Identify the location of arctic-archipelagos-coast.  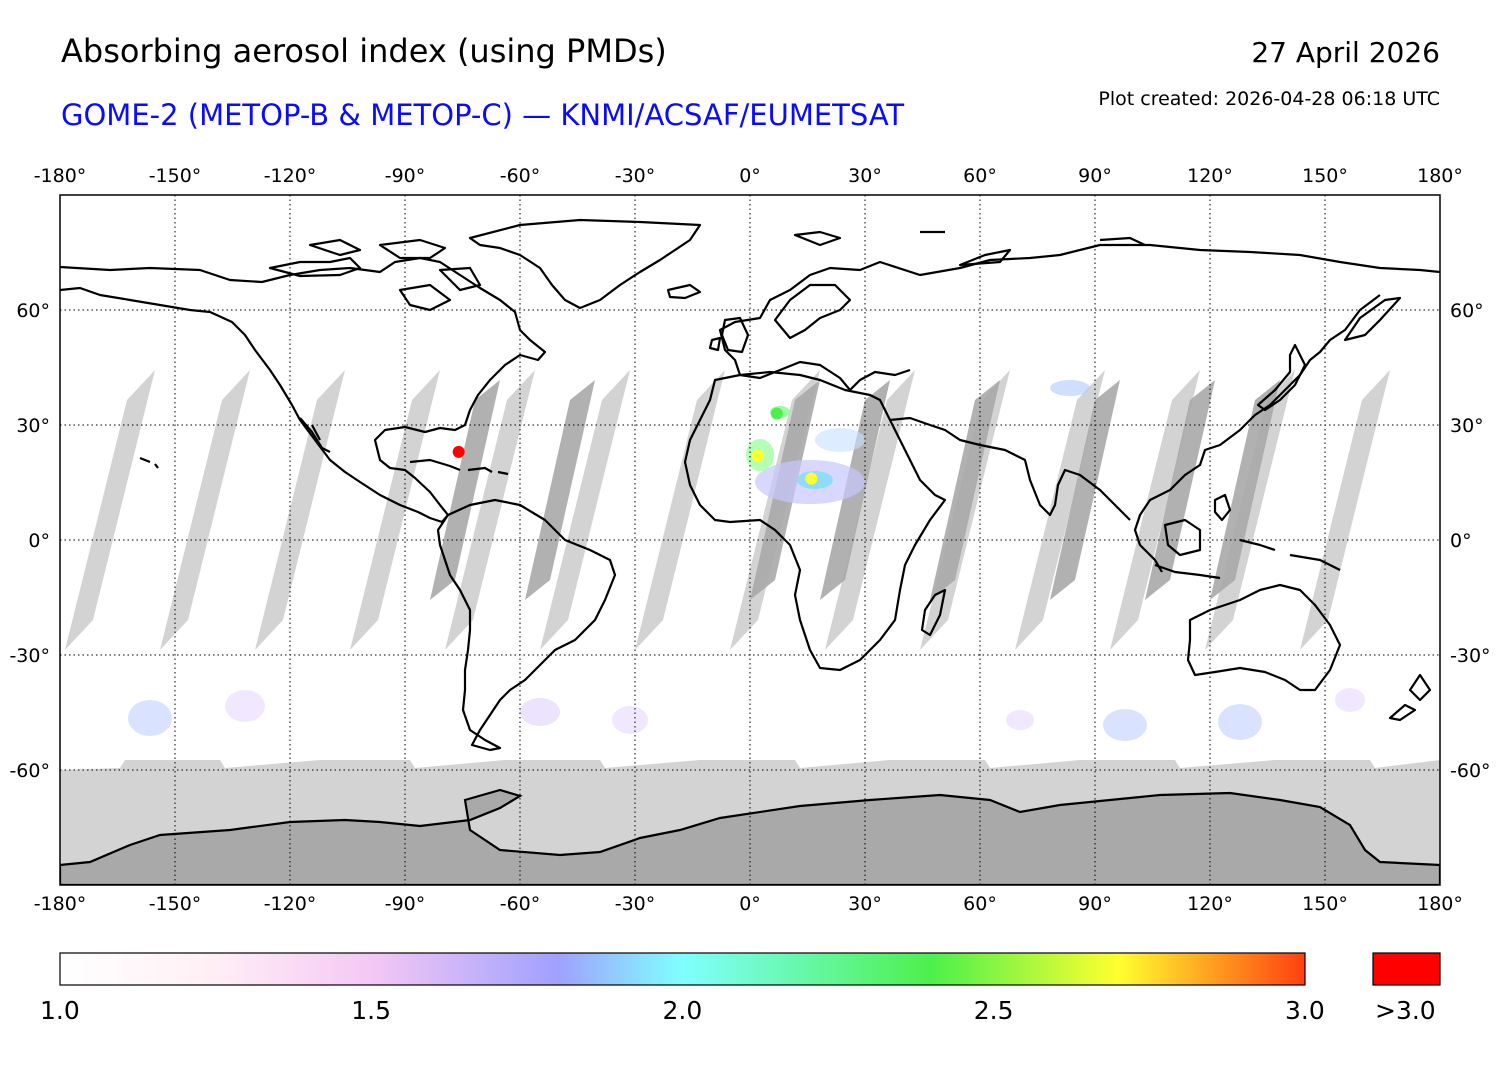
(969, 248).